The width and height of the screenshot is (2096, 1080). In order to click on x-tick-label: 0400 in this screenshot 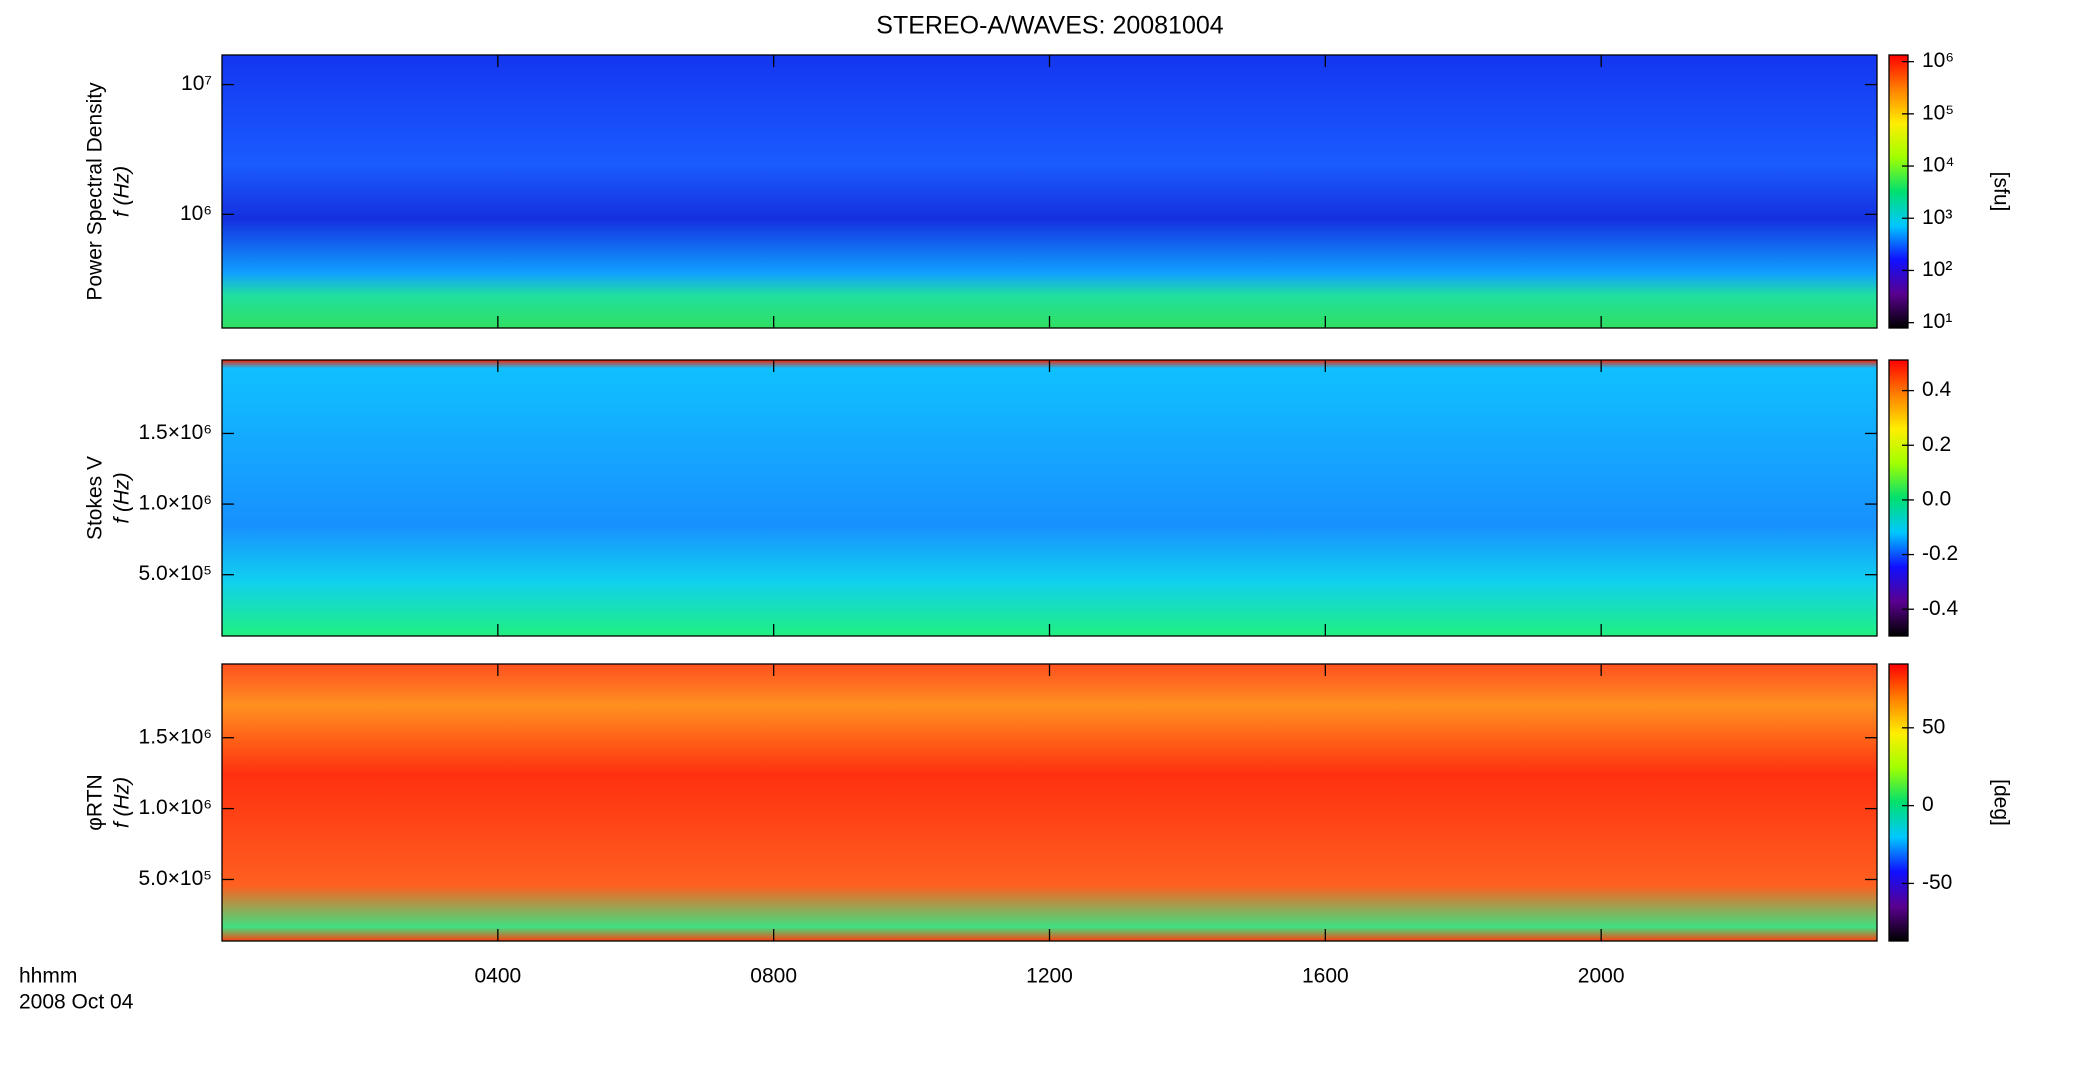, I will do `click(497, 976)`.